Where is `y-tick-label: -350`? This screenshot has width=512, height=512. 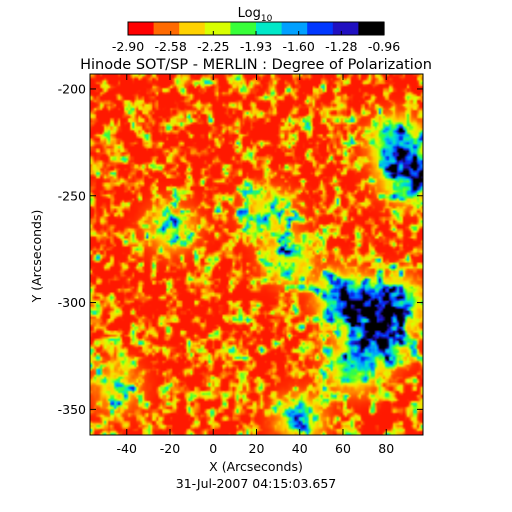
y-tick-label: -350 is located at coordinates (72, 409).